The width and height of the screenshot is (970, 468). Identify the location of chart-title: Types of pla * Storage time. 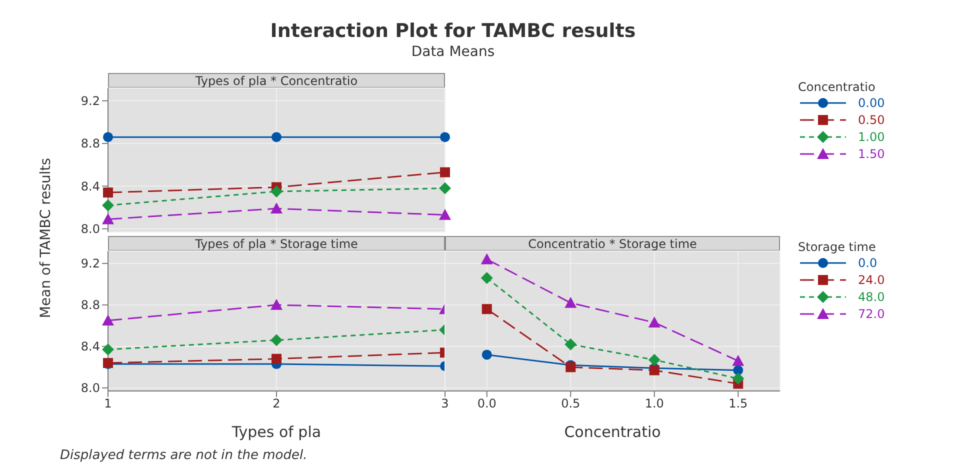
(276, 243).